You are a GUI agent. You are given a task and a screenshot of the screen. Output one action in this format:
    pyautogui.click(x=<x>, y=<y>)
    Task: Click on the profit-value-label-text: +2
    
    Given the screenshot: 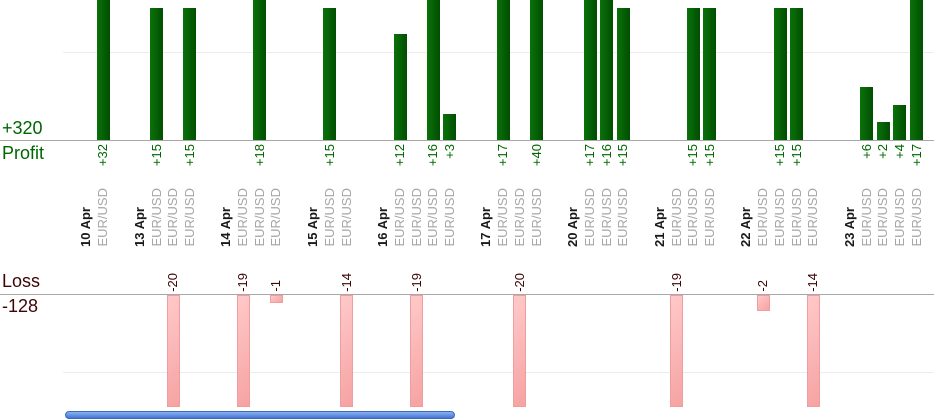 What is the action you would take?
    pyautogui.click(x=883, y=151)
    